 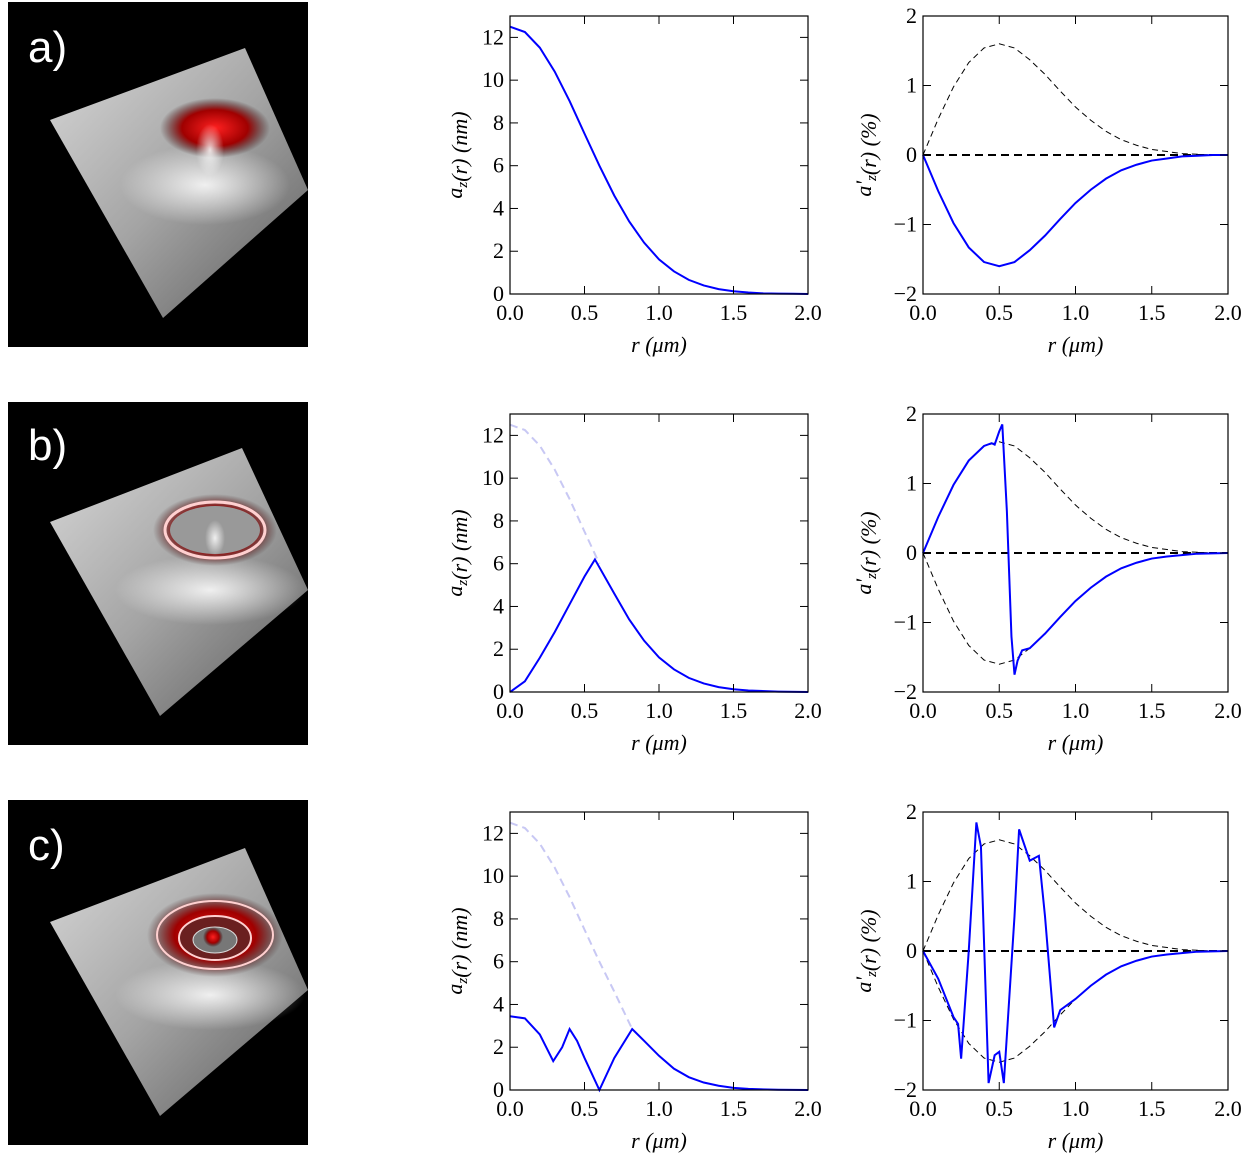 I want to click on panel-label: b), so click(x=47, y=445).